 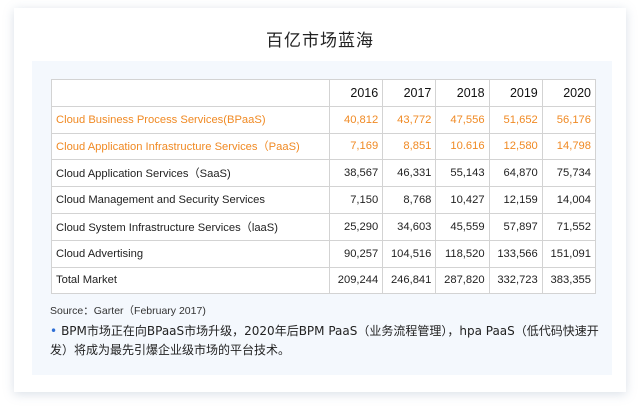 What do you see at coordinates (462, 93) in the screenshot?
I see `year-header: 2018` at bounding box center [462, 93].